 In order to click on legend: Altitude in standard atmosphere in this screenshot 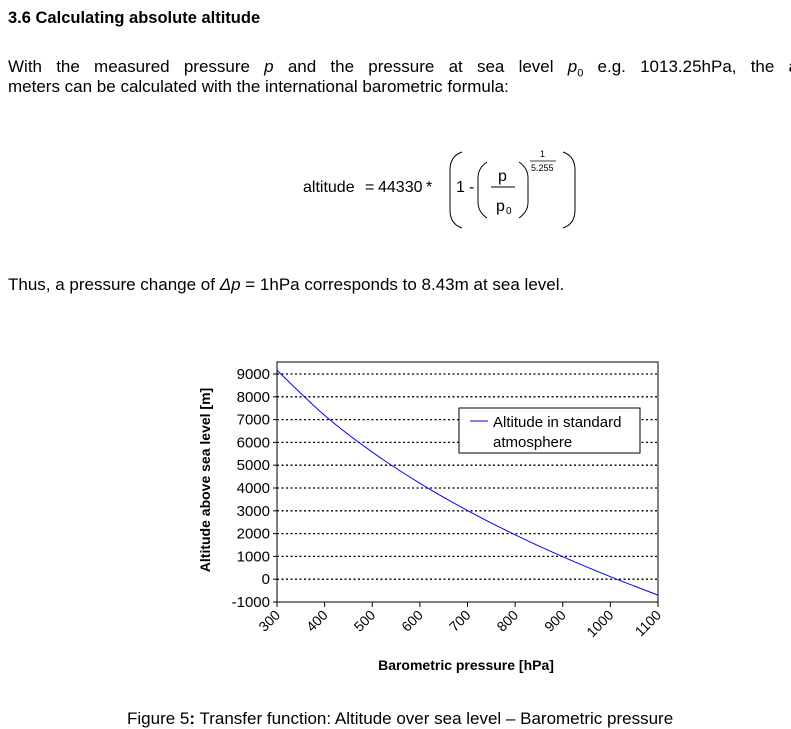, I will do `click(549, 430)`.